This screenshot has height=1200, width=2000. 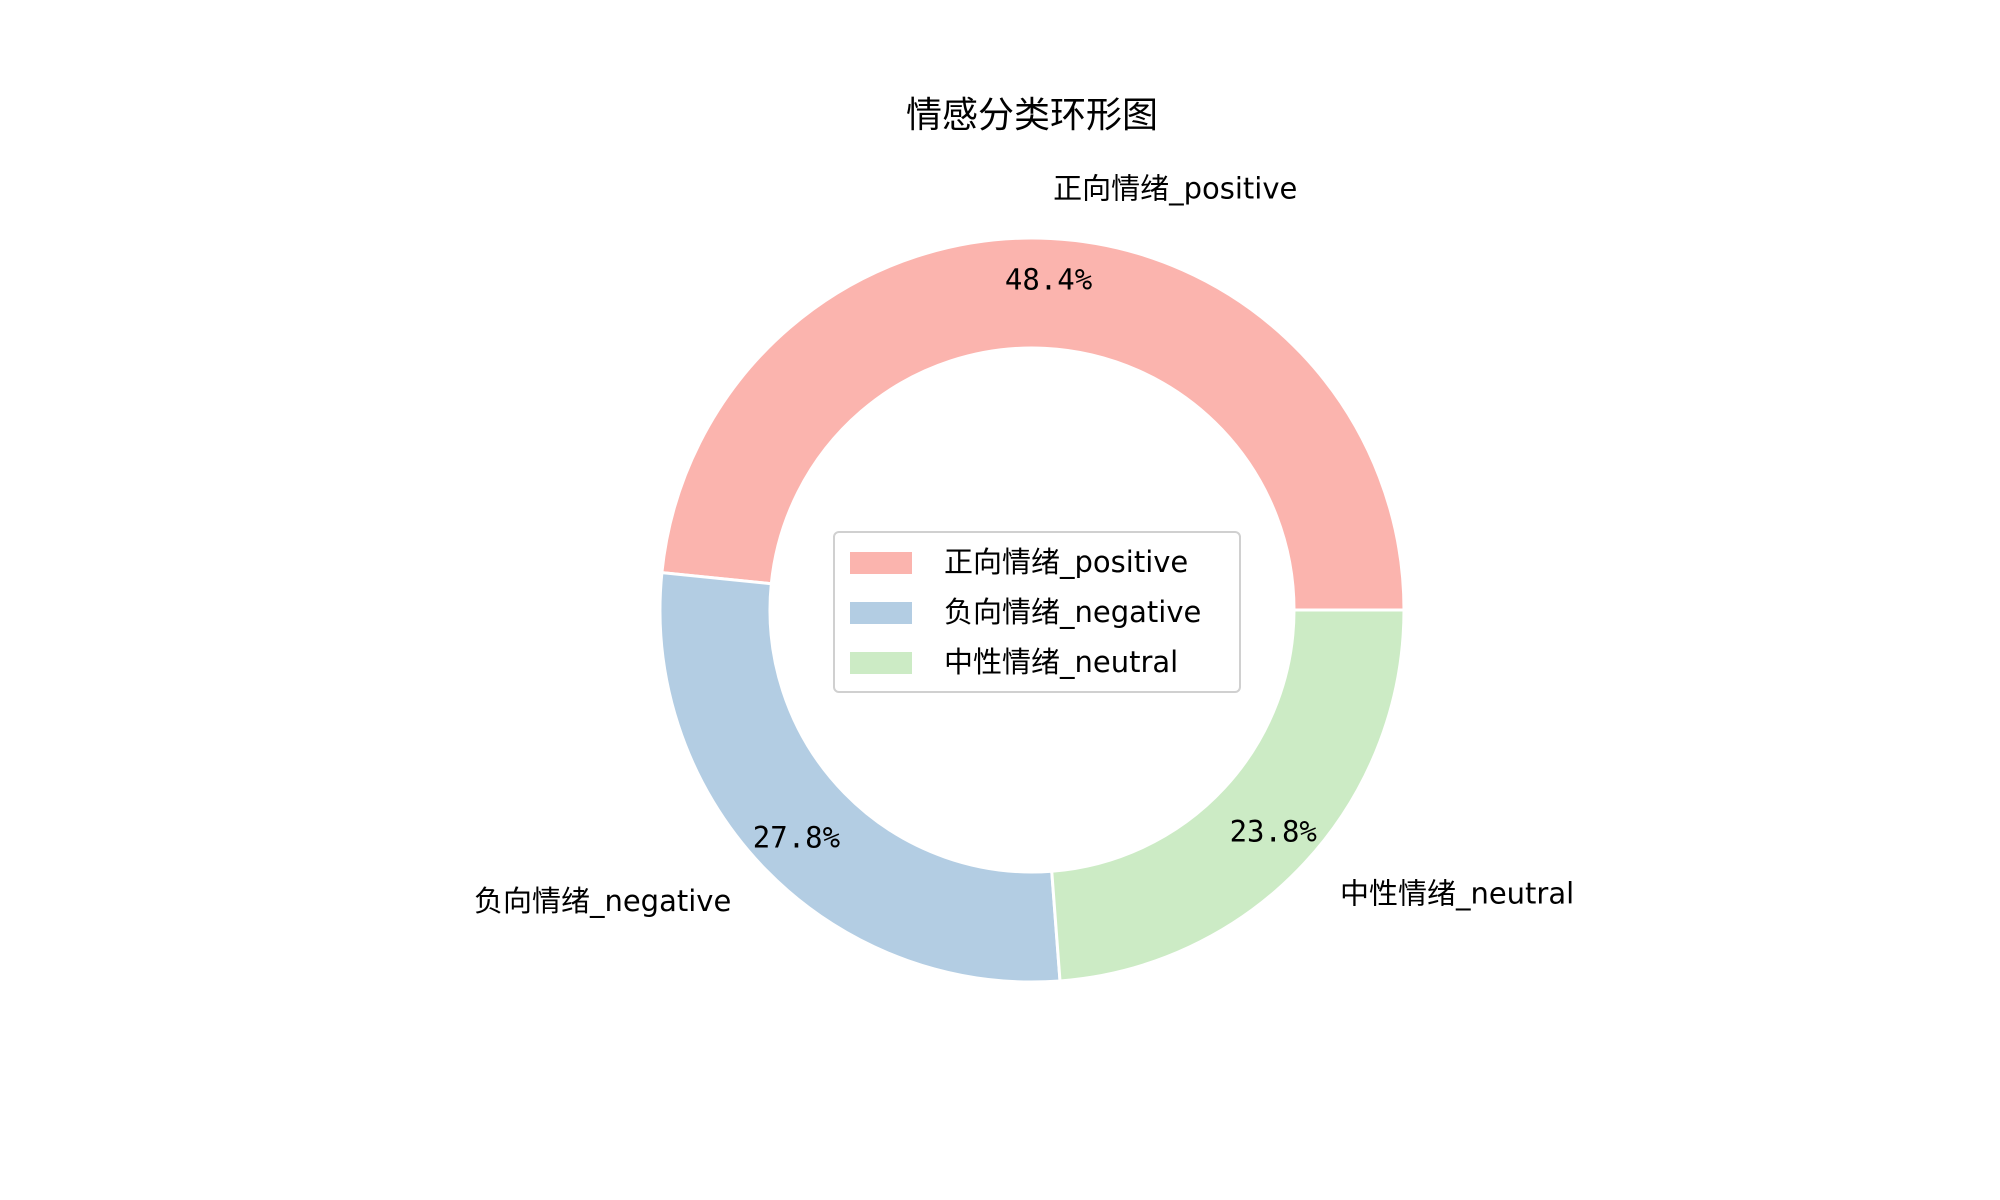 I want to click on legend-label-2: 中性情绪_neutral, so click(x=1061, y=662).